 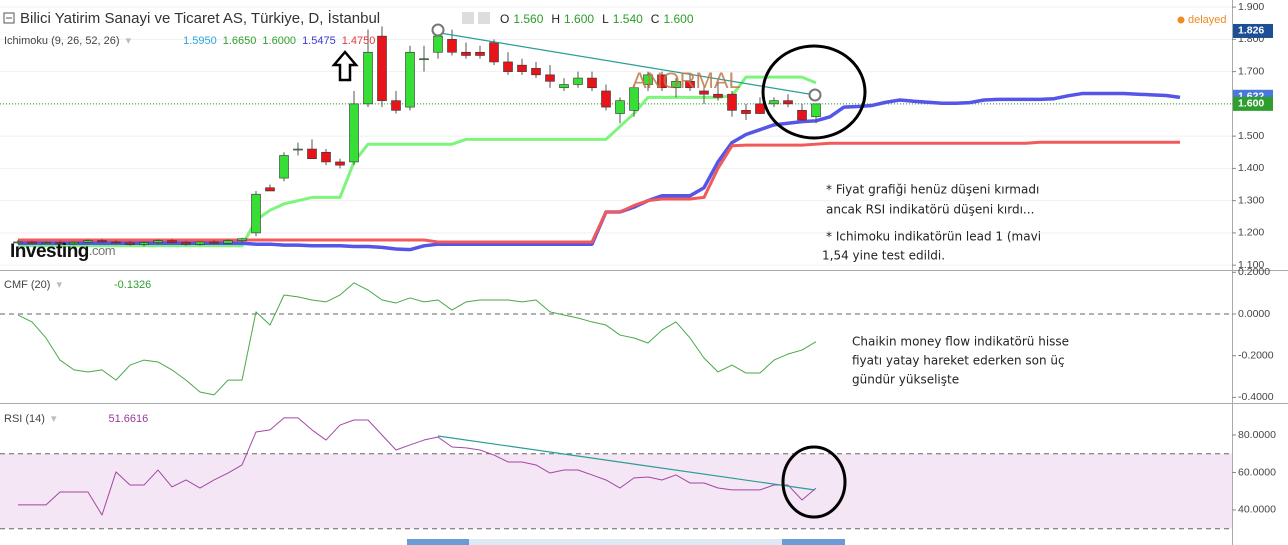 I want to click on logo-name: Investing, so click(x=49, y=251).